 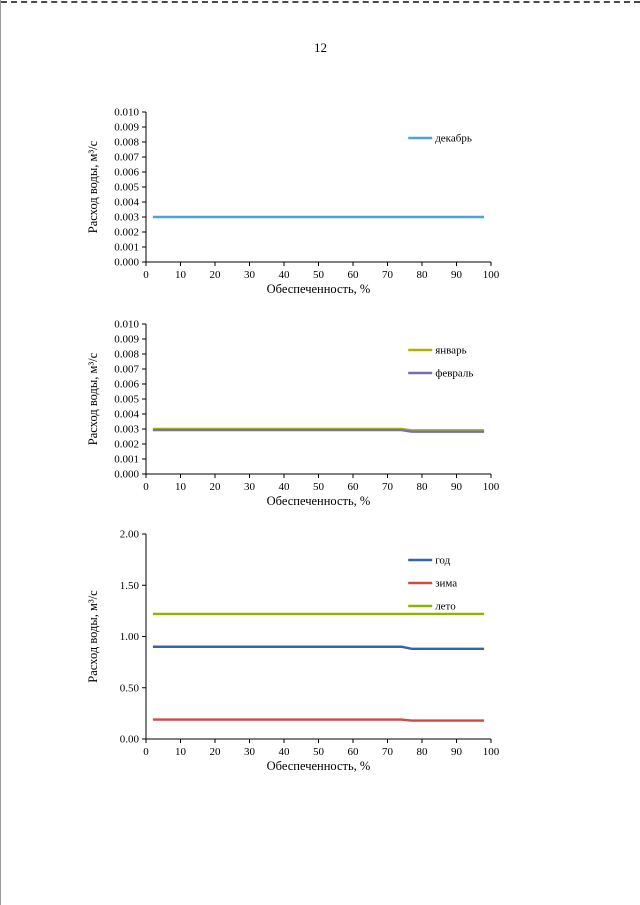 I want to click on y-tick-label: 2.00, so click(x=130, y=535).